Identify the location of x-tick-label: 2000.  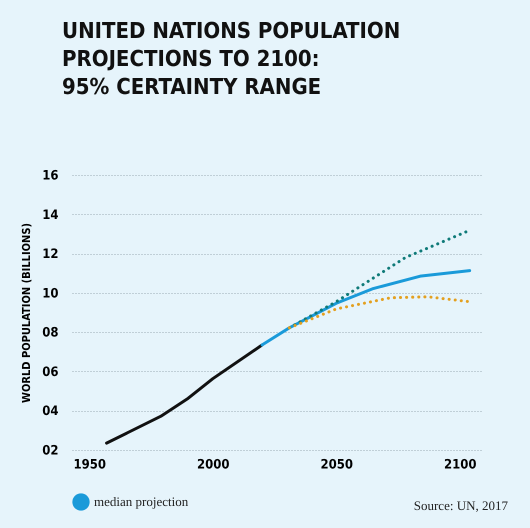
(213, 465).